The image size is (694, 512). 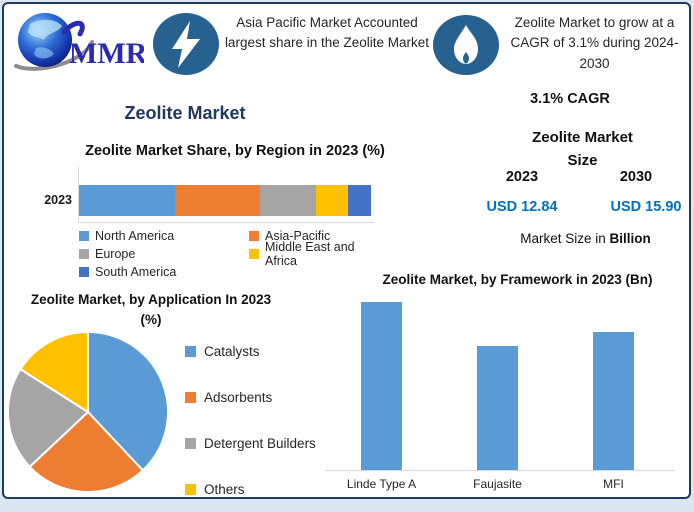 I want to click on framework-category-labels: Linde Type A Faujasite MFI, so click(x=500, y=485).